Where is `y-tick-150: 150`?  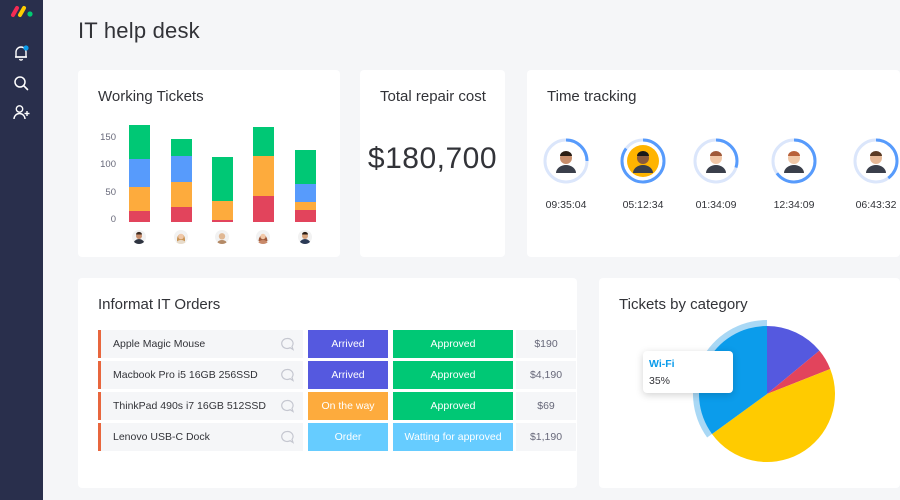
y-tick-150: 150 is located at coordinates (108, 137).